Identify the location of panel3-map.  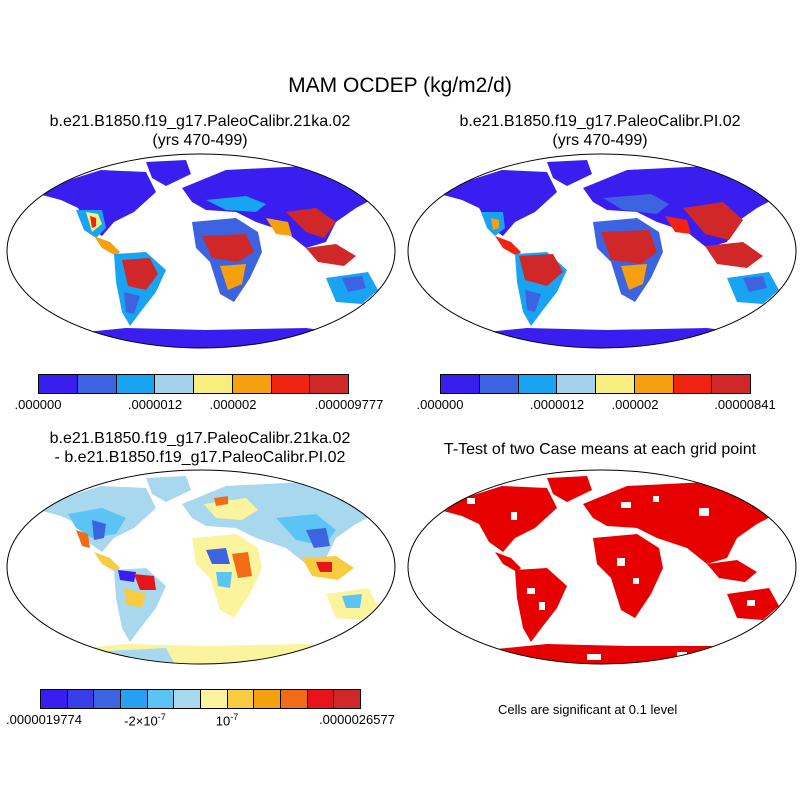
(201, 567).